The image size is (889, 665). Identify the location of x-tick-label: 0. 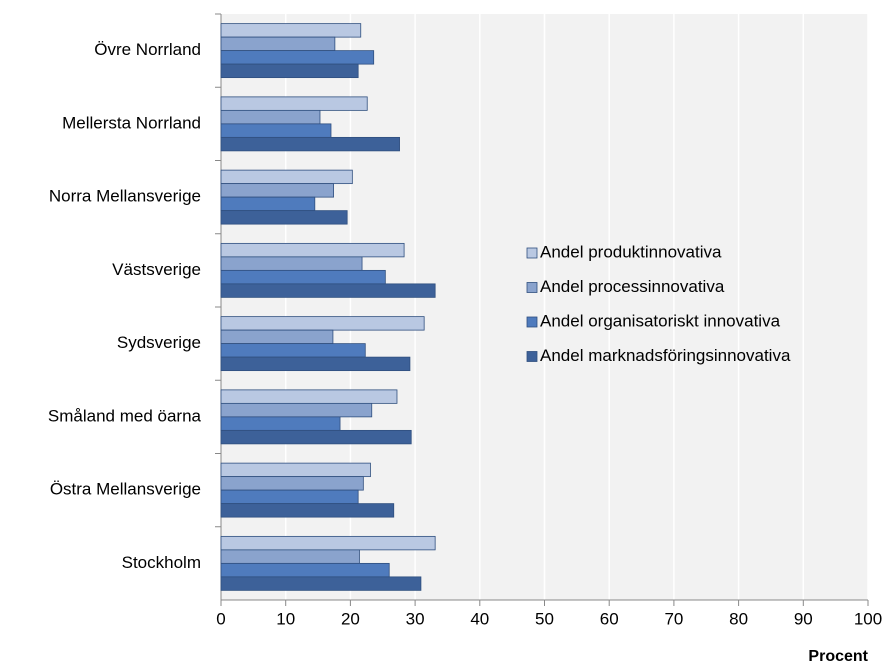
(220, 618).